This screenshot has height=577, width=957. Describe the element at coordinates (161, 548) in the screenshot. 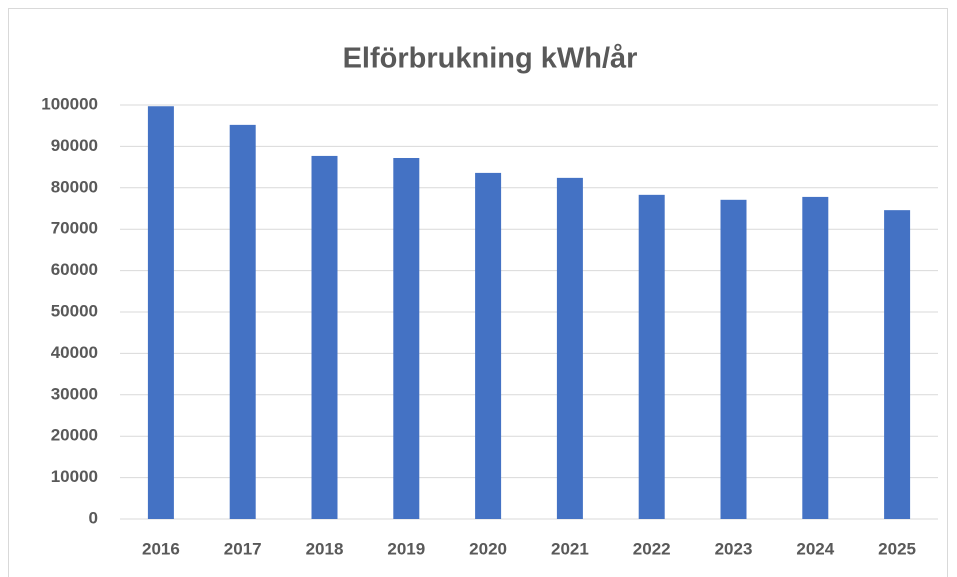

I see `x-tick-label: 2016` at that location.